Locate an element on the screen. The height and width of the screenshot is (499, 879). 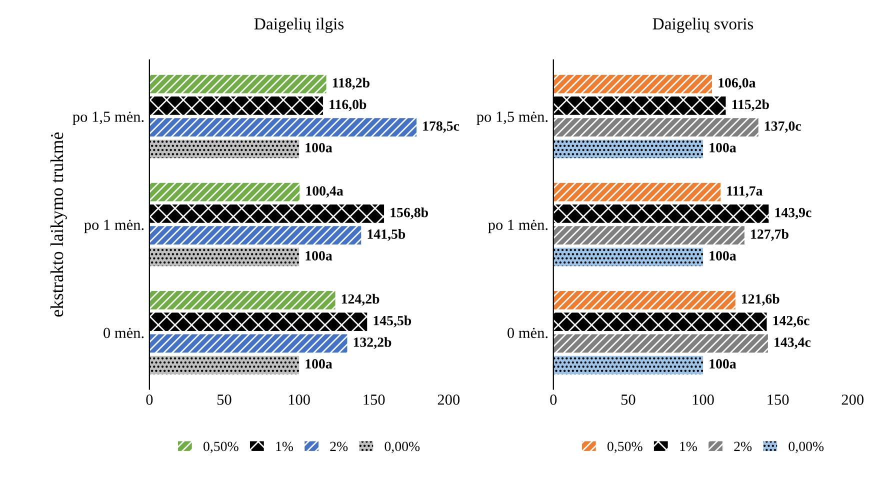
data-label: 132,2b is located at coordinates (373, 343).